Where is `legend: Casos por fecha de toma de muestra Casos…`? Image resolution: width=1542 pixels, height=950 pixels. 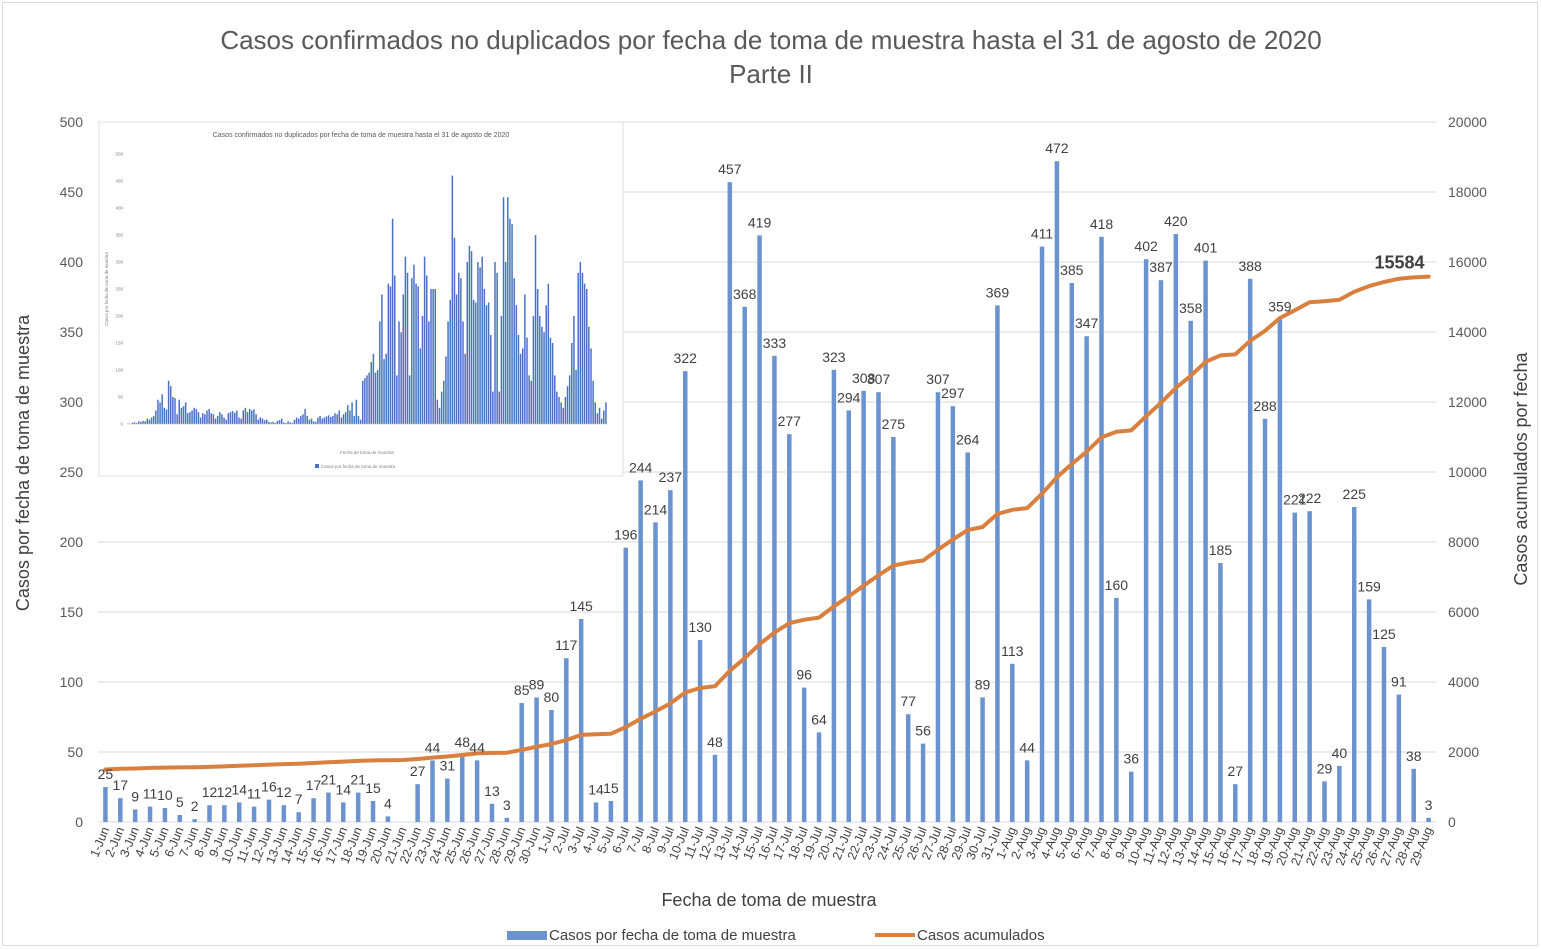 legend: Casos por fecha de toma de muestra Casos… is located at coordinates (776, 935).